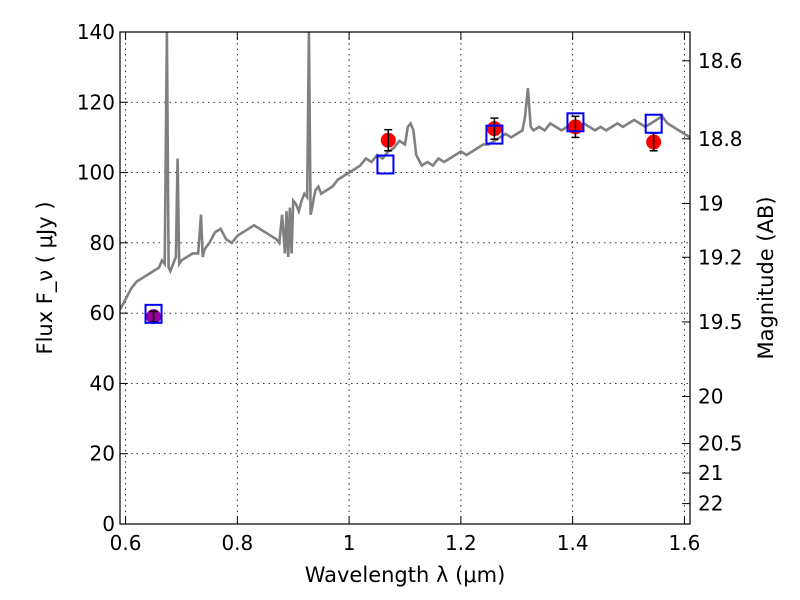  What do you see at coordinates (405, 543) in the screenshot?
I see `x-tick-labels: 0.6 0.8 1 1.2 1.4 1.6` at bounding box center [405, 543].